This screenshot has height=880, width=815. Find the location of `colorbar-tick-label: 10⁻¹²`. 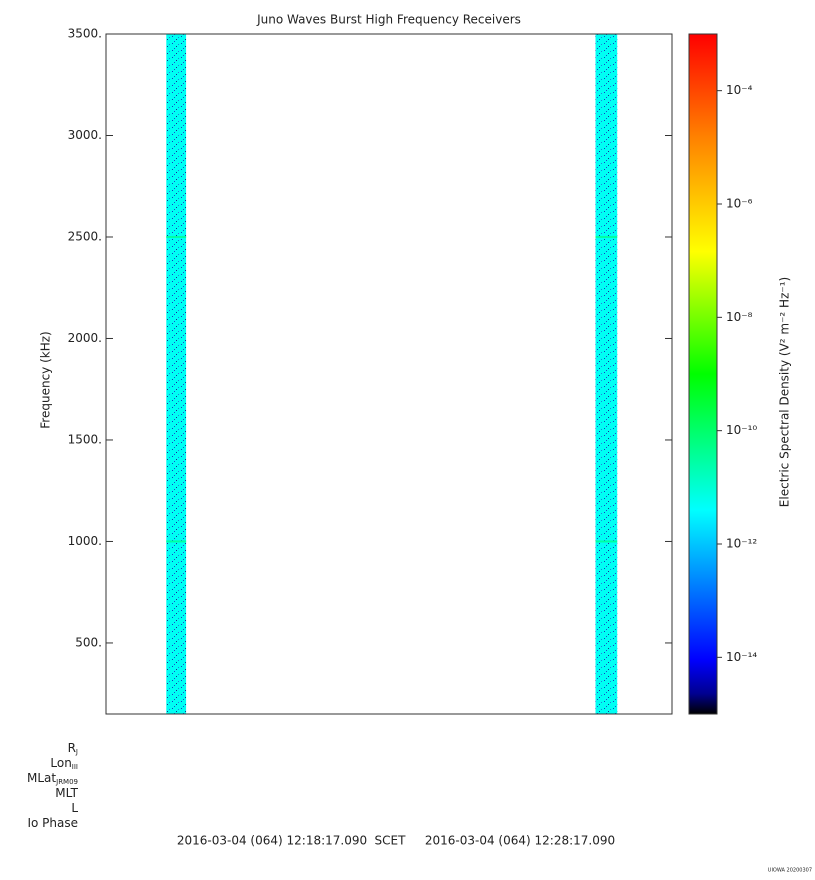

colorbar-tick-label: 10⁻¹² is located at coordinates (741, 544).